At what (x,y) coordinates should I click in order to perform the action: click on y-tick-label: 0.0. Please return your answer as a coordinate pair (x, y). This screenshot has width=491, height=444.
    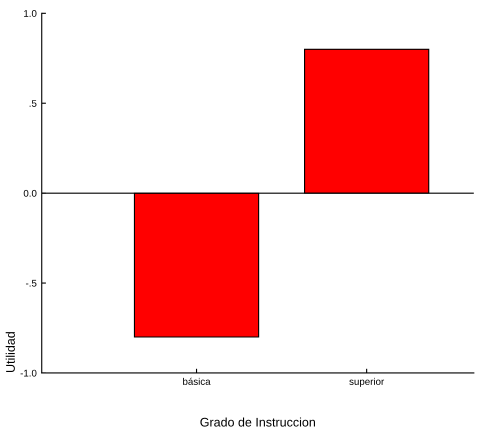
    Looking at the image, I should click on (30, 193).